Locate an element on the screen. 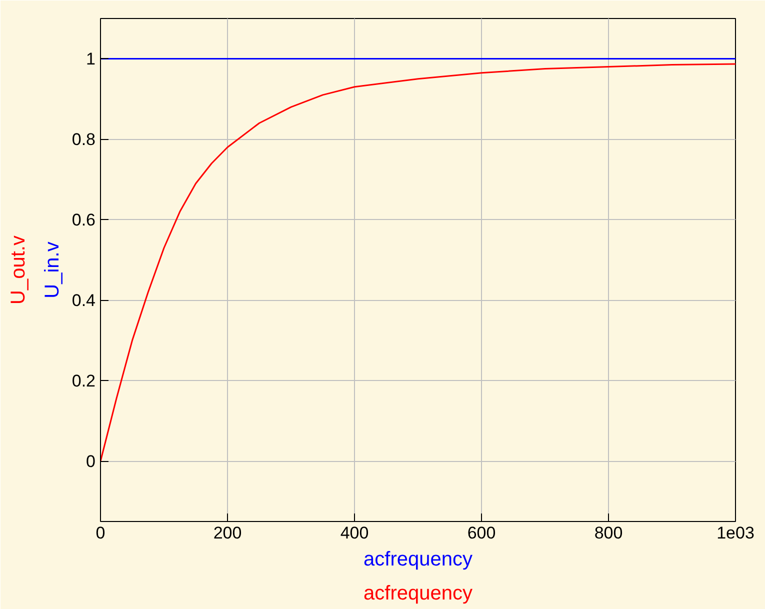  y-tick-label: 0.6 is located at coordinates (84, 220).